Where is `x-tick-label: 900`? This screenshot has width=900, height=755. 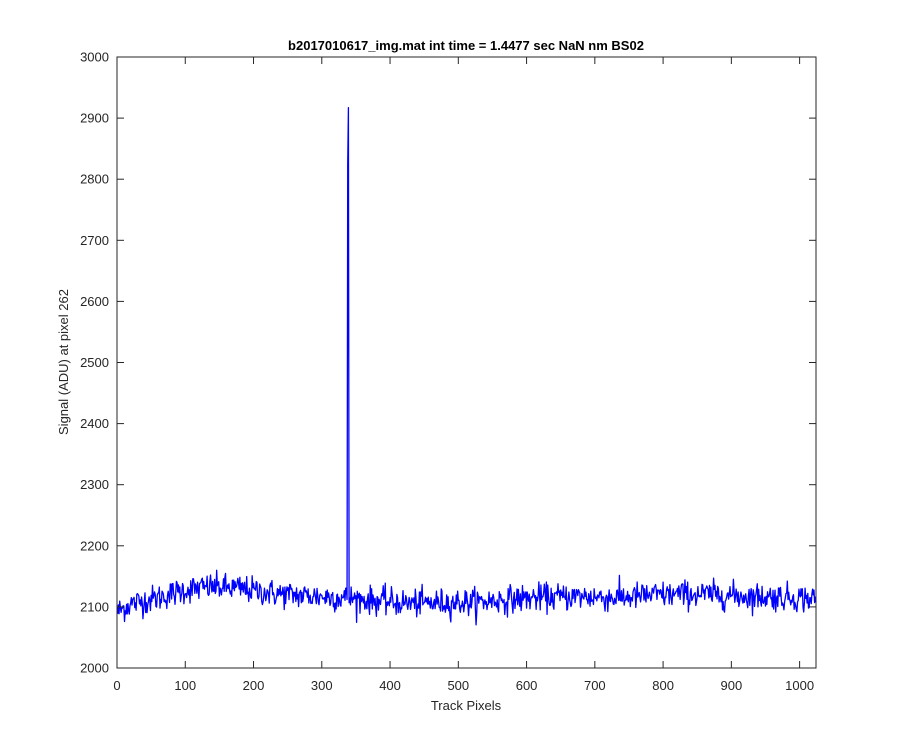
x-tick-label: 900 is located at coordinates (732, 685).